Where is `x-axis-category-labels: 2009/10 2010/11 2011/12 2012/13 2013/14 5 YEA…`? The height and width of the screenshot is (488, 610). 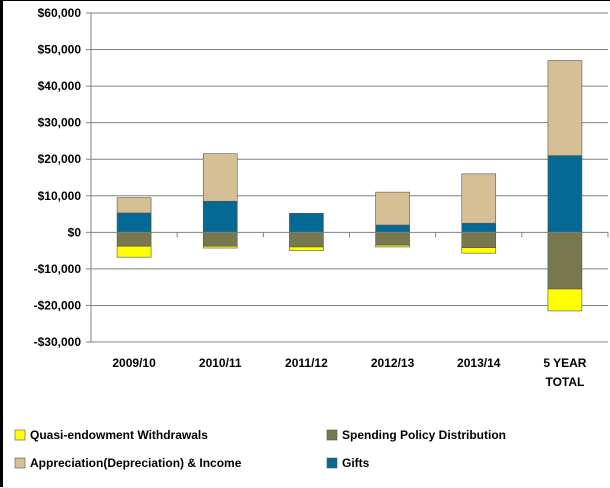
x-axis-category-labels: 2009/10 2010/11 2011/12 2012/13 2013/14 5 YEA… is located at coordinates (349, 372).